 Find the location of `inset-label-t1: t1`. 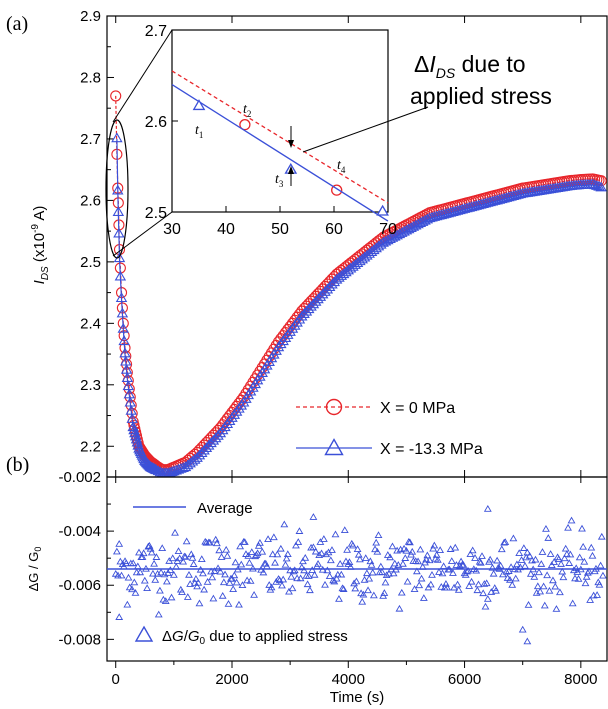

inset-label-t1: t1 is located at coordinates (199, 131).